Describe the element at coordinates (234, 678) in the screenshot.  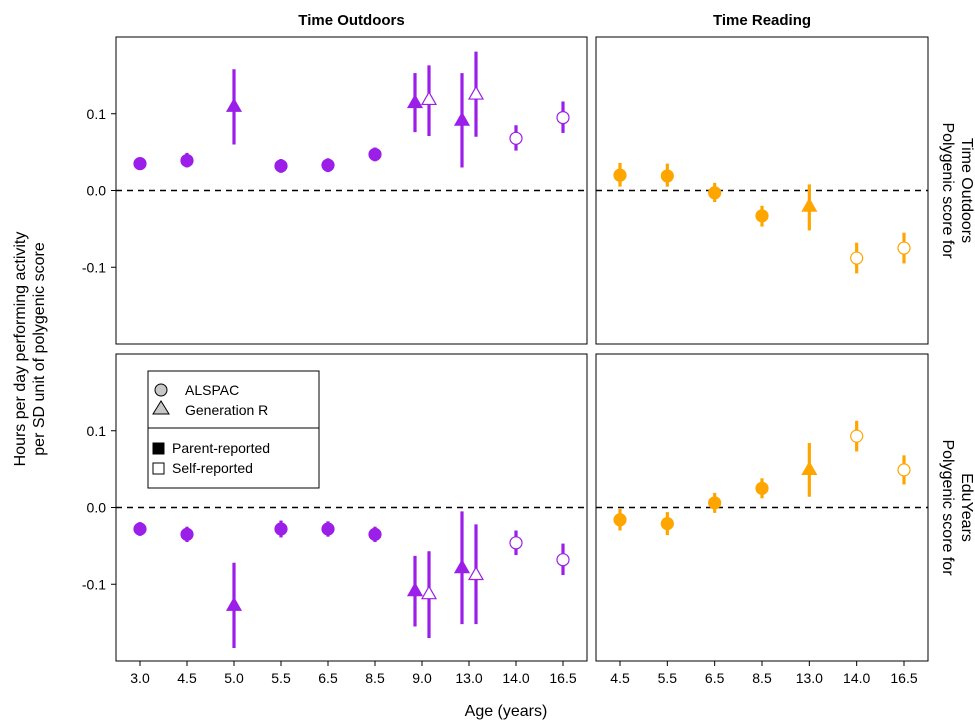
I see `x-tick-label: 5.0` at that location.